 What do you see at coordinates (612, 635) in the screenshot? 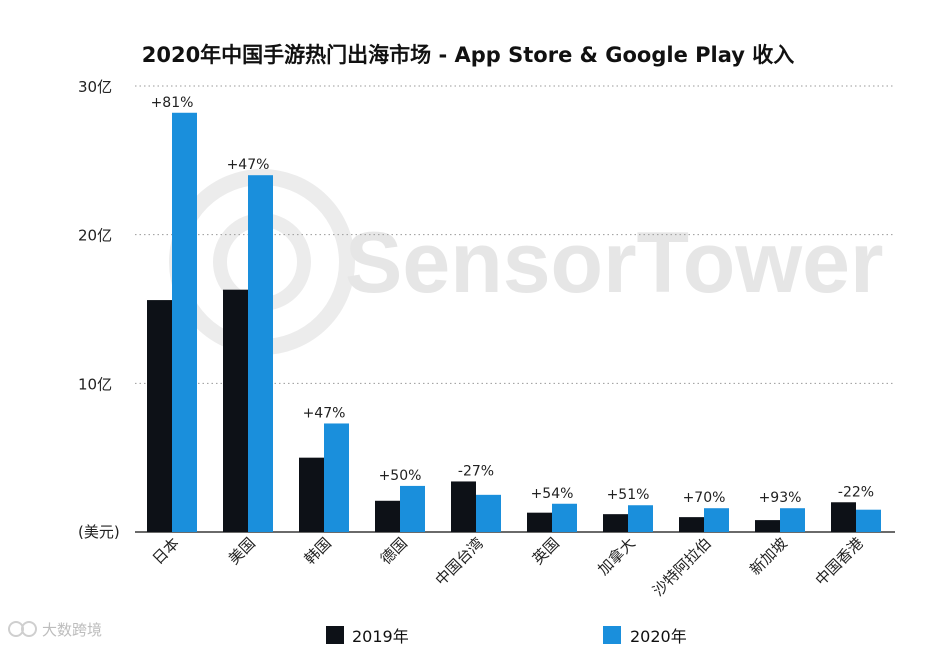
I see `legend-swatch-2020` at bounding box center [612, 635].